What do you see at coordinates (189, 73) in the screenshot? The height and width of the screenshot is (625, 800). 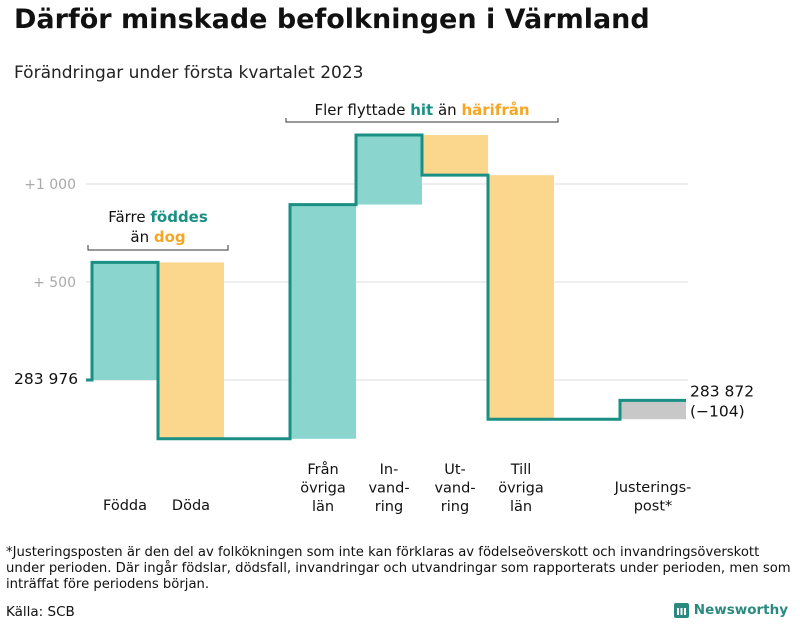 I see `chart-subtitle: Förändringar under första kvartalet 2023` at bounding box center [189, 73].